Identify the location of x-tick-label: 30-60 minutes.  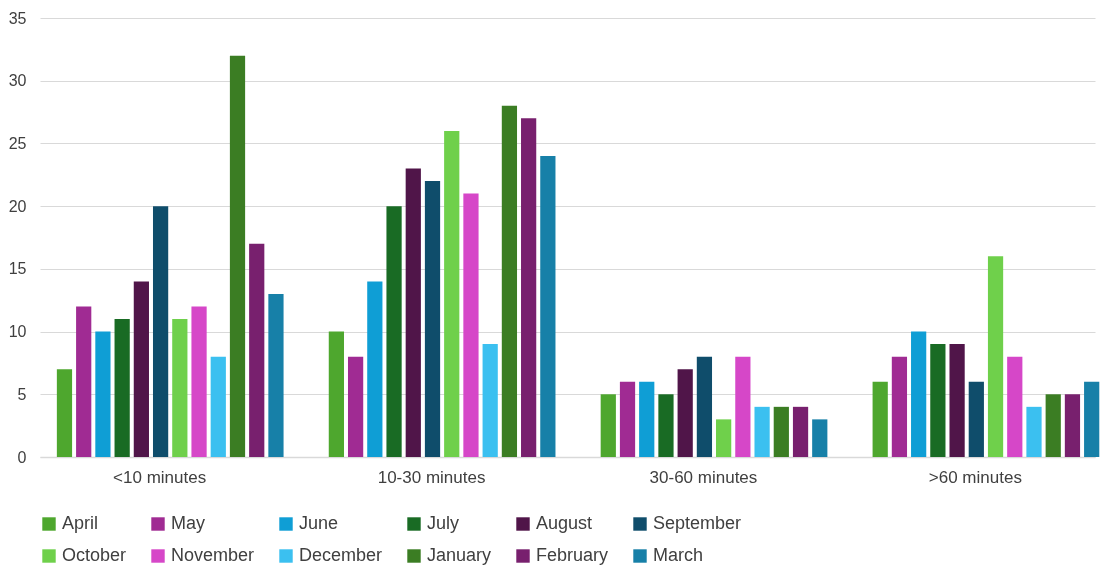
(703, 477).